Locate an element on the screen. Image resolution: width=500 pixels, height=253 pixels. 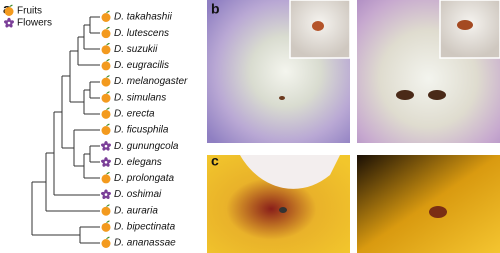
panel-letter: b is located at coordinates (215, 9).